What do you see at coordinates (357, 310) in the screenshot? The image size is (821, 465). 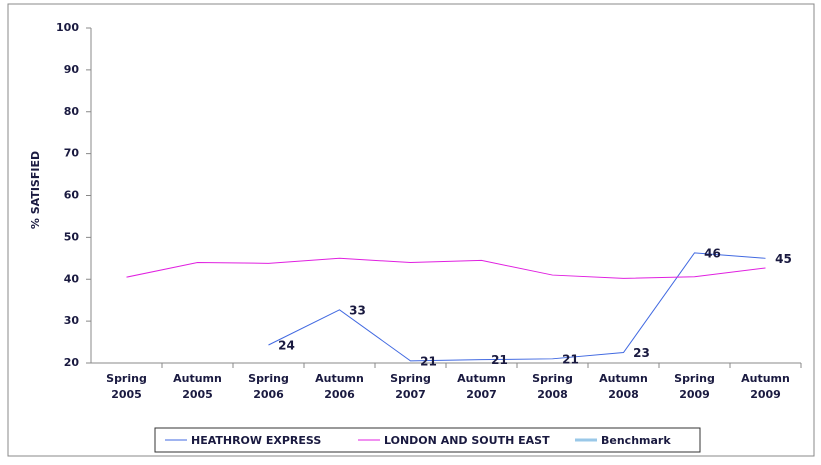 I see `data-label: 33` at bounding box center [357, 310].